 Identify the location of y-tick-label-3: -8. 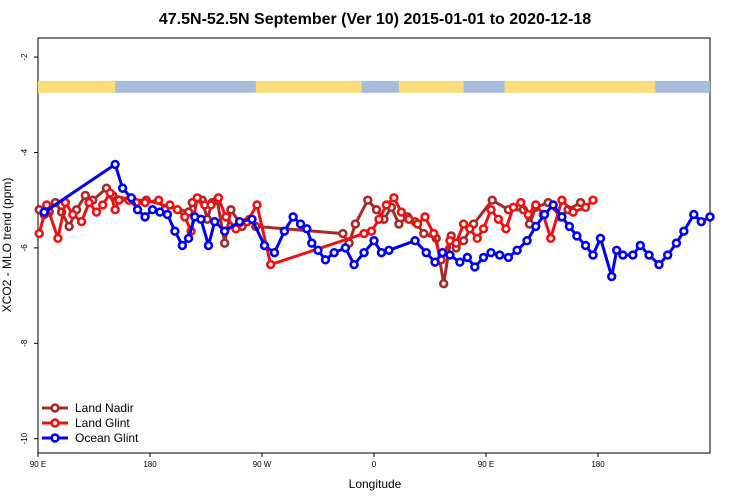
(24, 343).